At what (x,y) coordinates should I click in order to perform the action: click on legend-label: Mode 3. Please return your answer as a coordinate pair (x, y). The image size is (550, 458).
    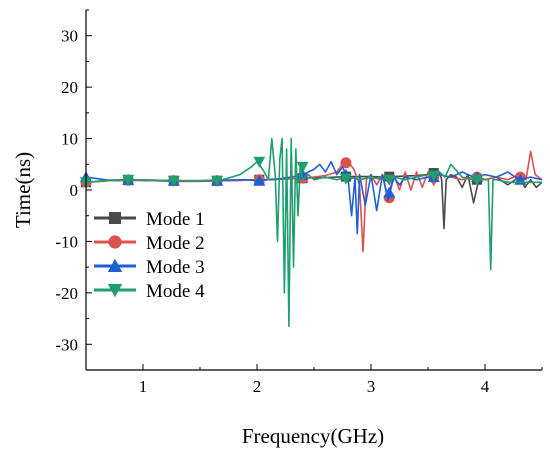
    Looking at the image, I should click on (175, 267).